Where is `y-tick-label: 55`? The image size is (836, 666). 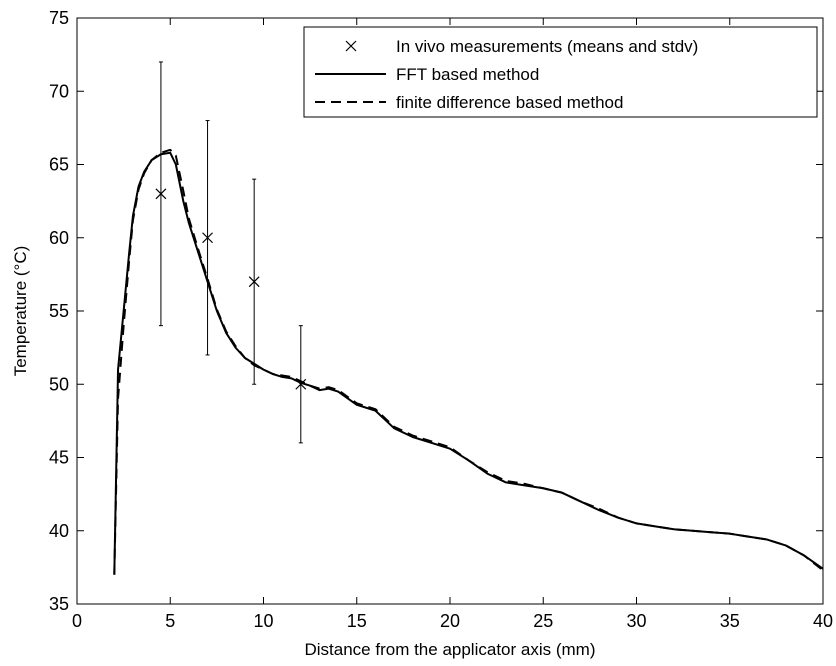 y-tick-label: 55 is located at coordinates (59, 311).